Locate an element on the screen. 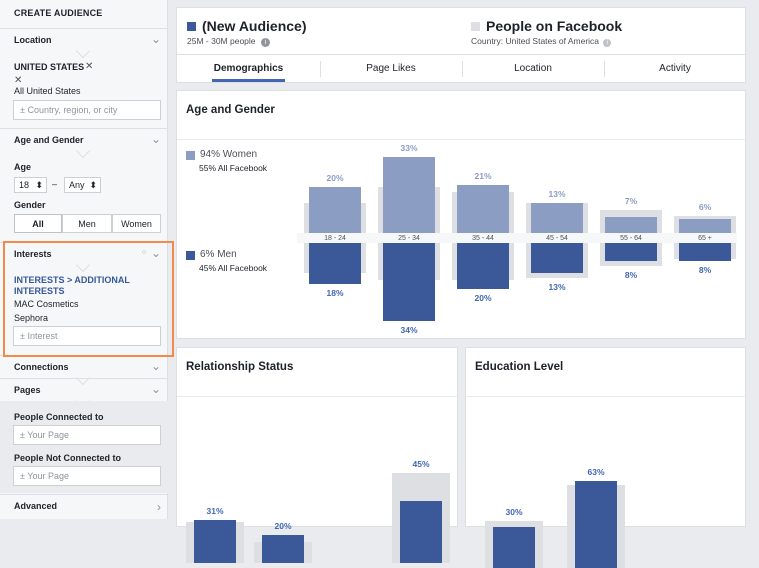  tab-location: Location is located at coordinates (533, 68).